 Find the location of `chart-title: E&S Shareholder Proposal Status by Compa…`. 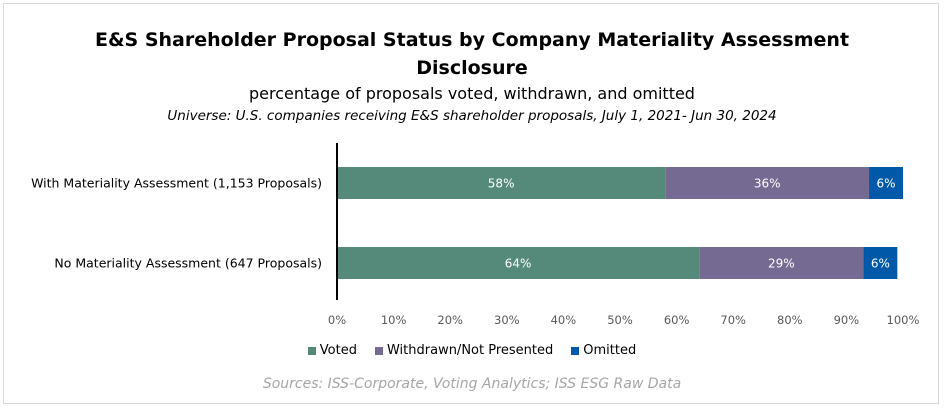

chart-title: E&S Shareholder Proposal Status by Compa… is located at coordinates (472, 54).